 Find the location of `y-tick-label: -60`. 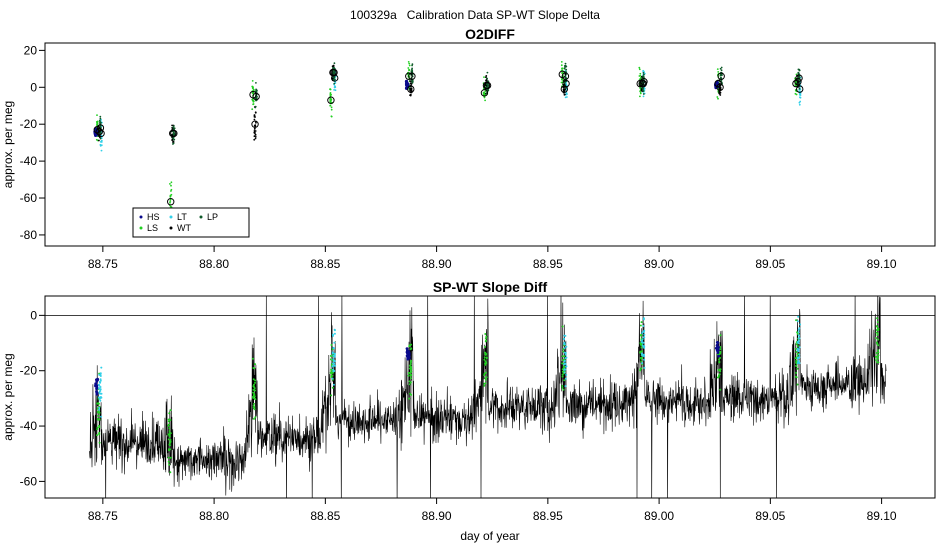

y-tick-label: -60 is located at coordinates (29, 198).